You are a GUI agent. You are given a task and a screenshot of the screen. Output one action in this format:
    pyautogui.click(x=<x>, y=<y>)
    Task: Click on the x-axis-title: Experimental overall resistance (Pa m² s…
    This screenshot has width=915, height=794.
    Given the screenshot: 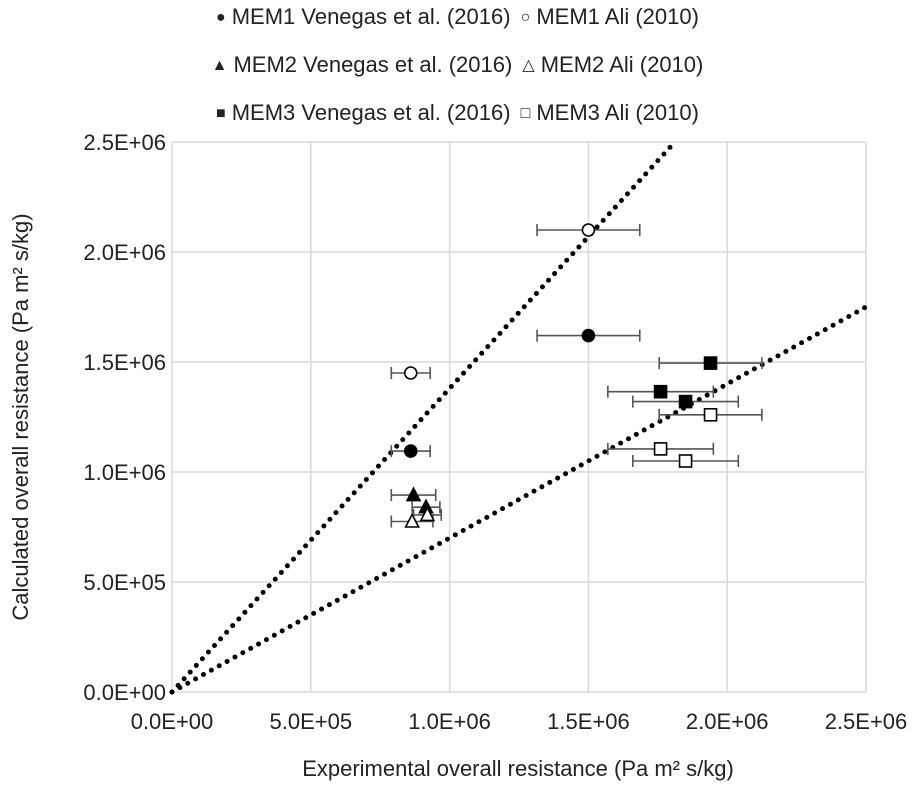 What is the action you would take?
    pyautogui.click(x=518, y=768)
    